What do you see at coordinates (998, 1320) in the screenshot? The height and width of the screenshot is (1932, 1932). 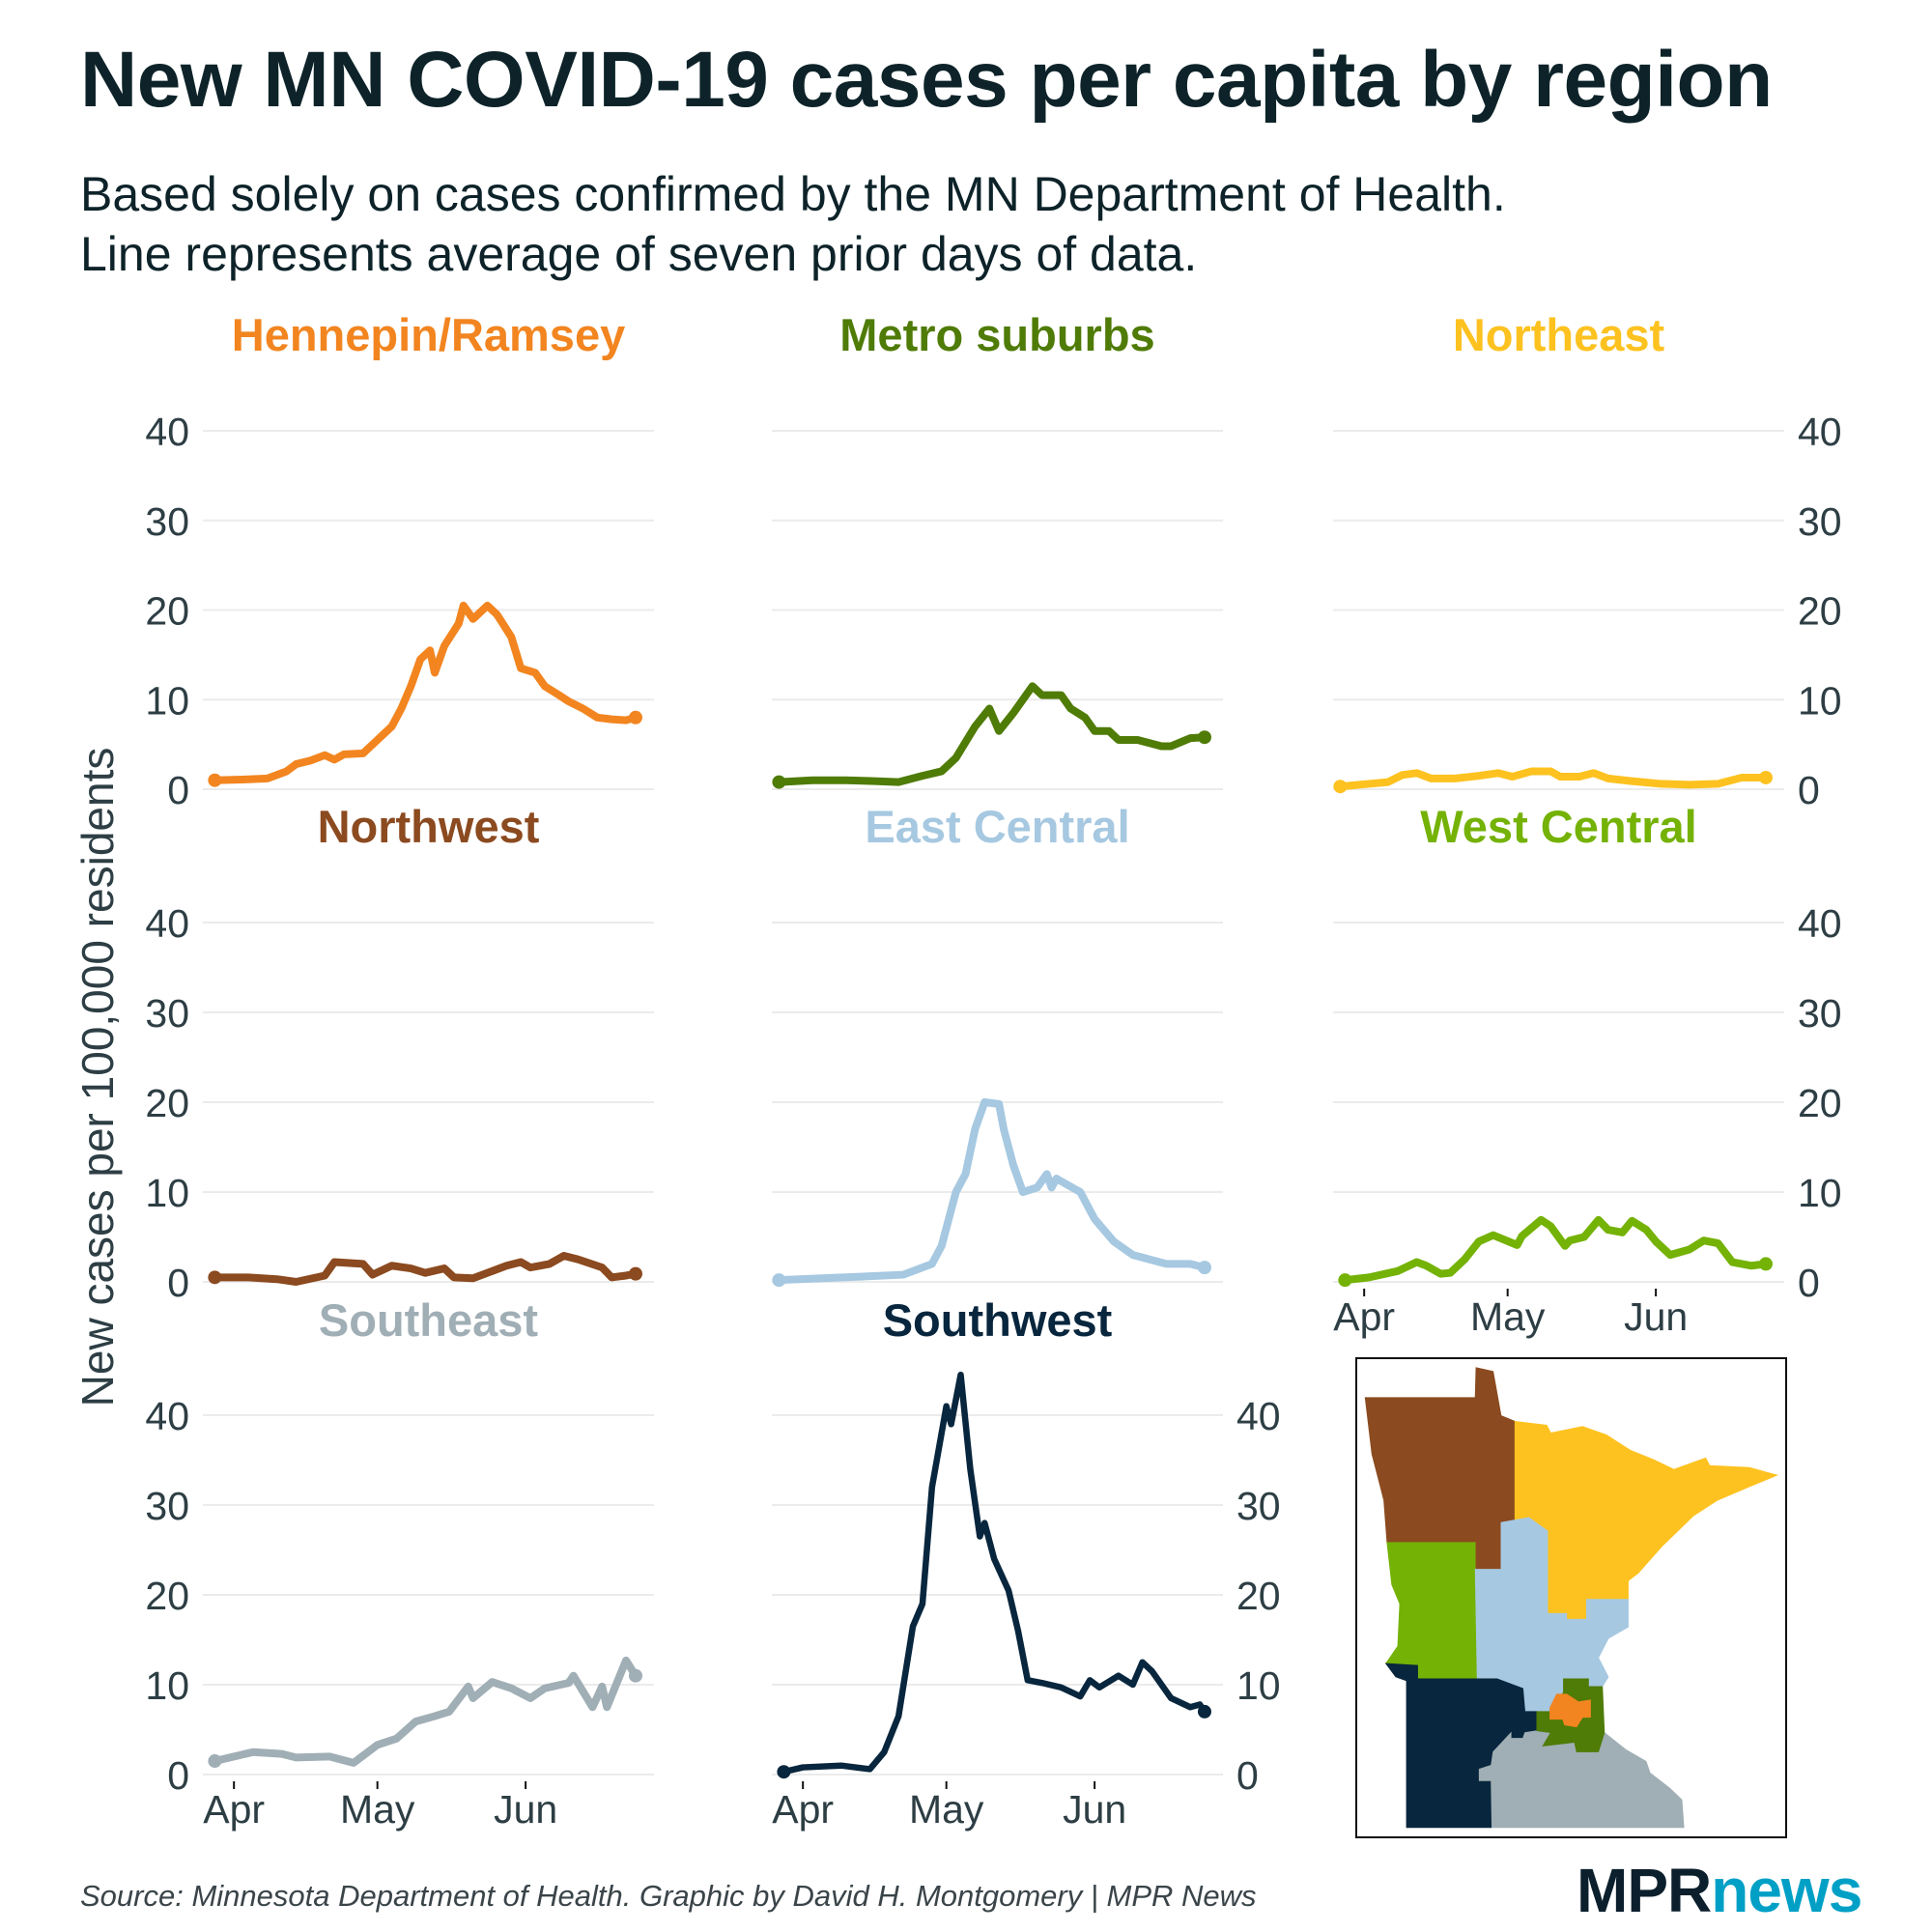 I see `panel-title: Southwest` at bounding box center [998, 1320].